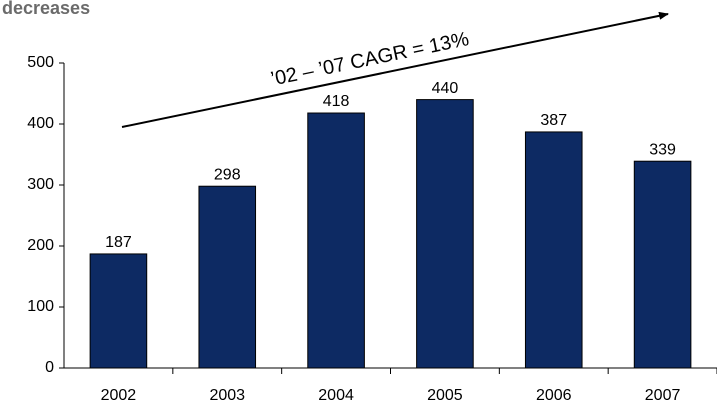  I want to click on x-tick-label: 2004, so click(336, 395).